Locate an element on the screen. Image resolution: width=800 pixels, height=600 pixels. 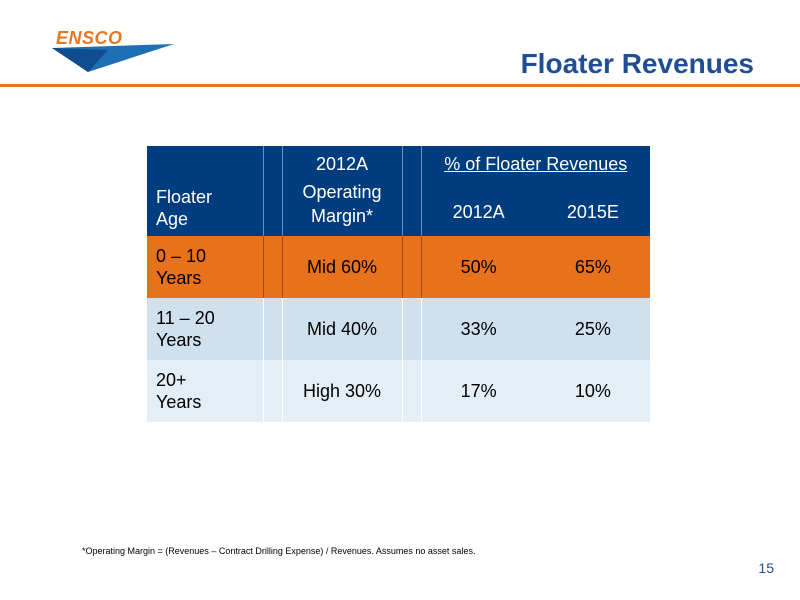
row-operating-margin: High 30% is located at coordinates (342, 391).